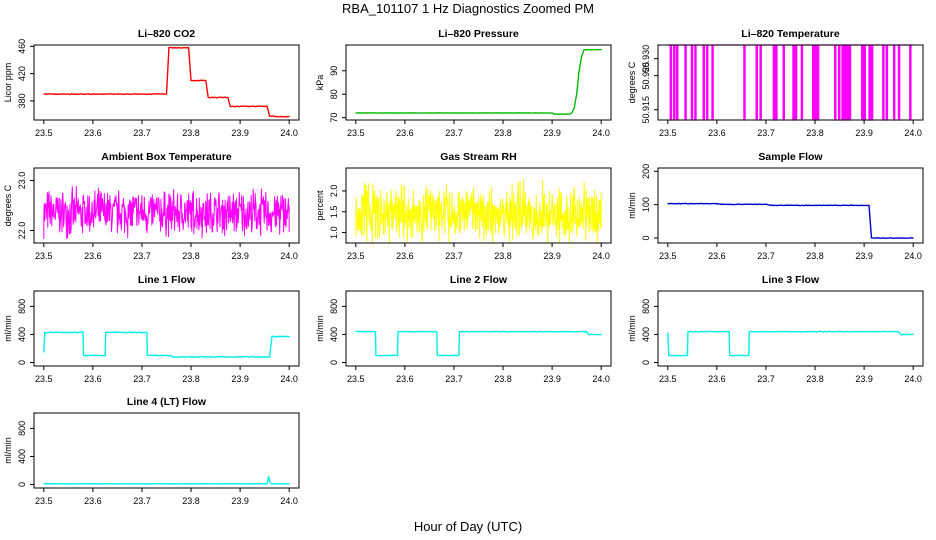 This screenshot has height=540, width=936. What do you see at coordinates (790, 157) in the screenshot?
I see `panel-title: Sample Flow` at bounding box center [790, 157].